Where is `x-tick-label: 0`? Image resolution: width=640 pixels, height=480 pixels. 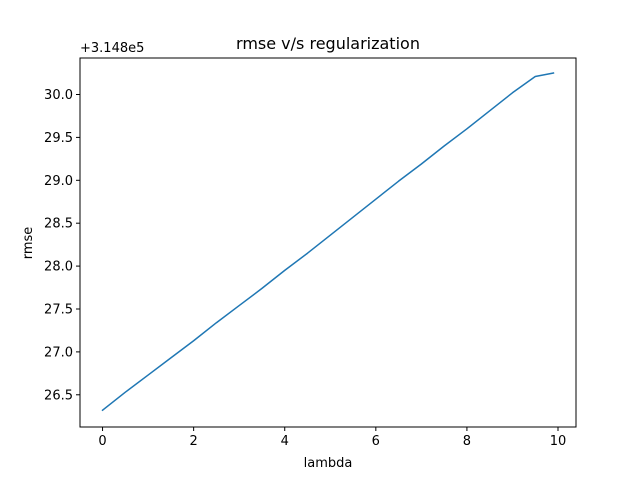
x-tick-label: 0 is located at coordinates (102, 441).